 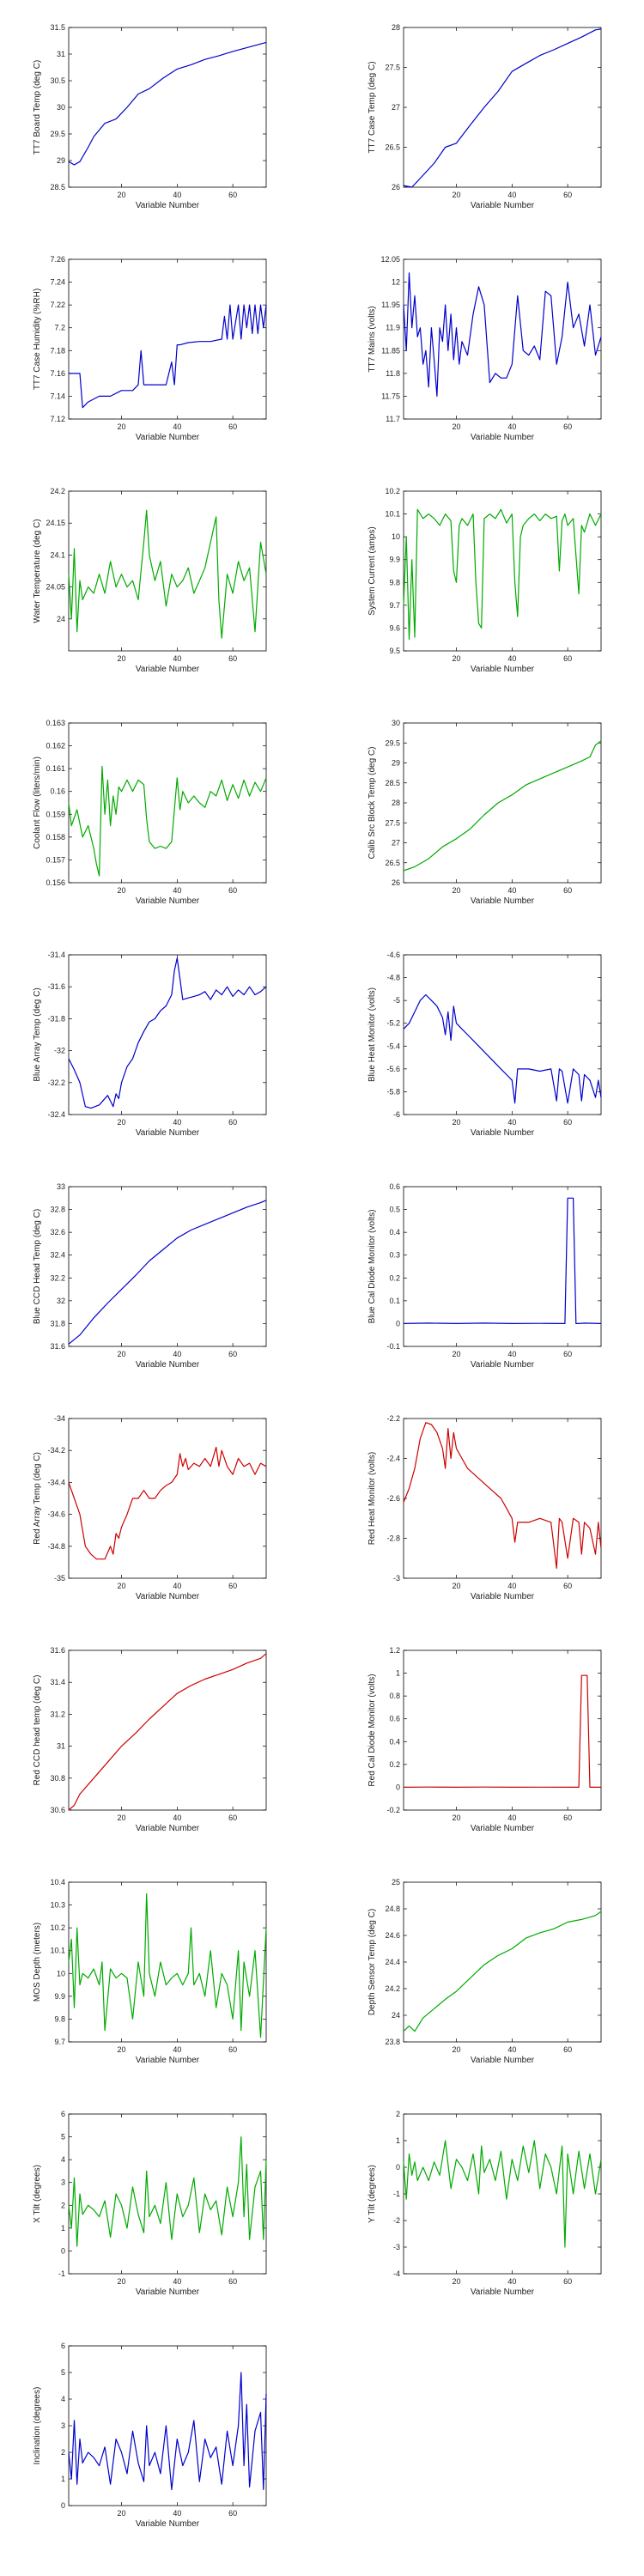 I want to click on y-tick-label: -2.6, so click(x=393, y=1499).